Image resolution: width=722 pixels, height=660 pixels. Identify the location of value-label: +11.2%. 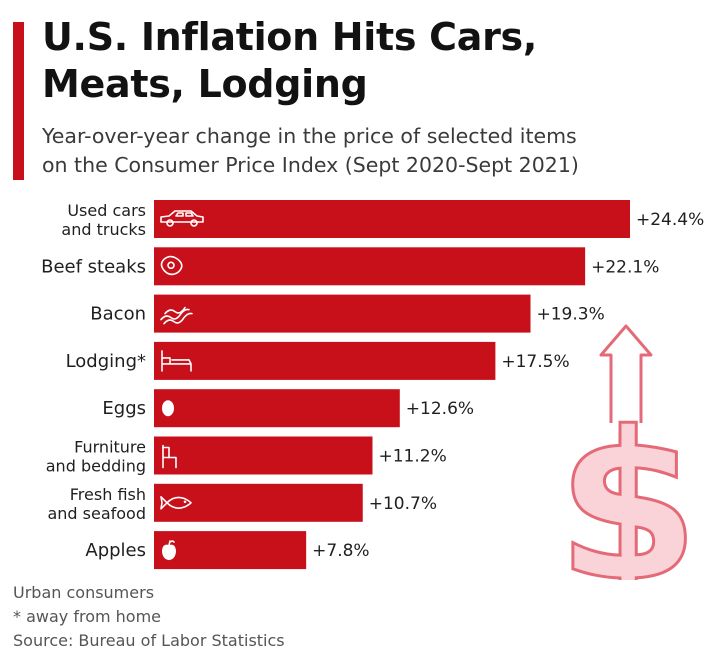
(412, 457).